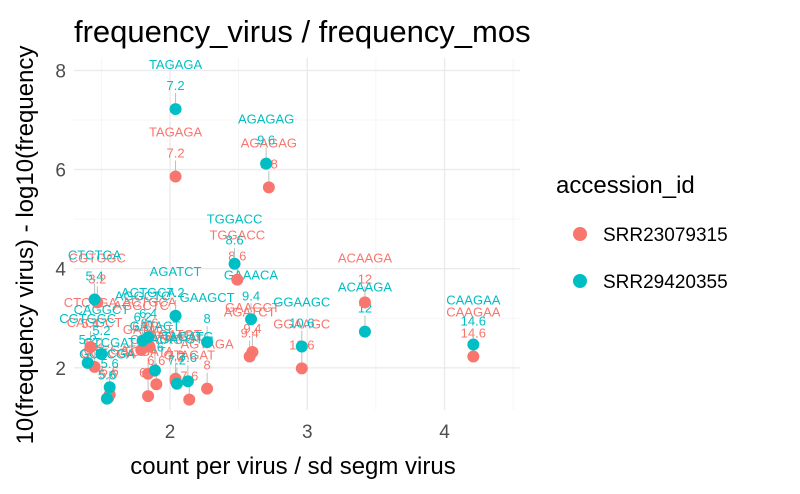 This screenshot has width=800, height=494. What do you see at coordinates (101, 330) in the screenshot?
I see `point-label-value: 5.2` at bounding box center [101, 330].